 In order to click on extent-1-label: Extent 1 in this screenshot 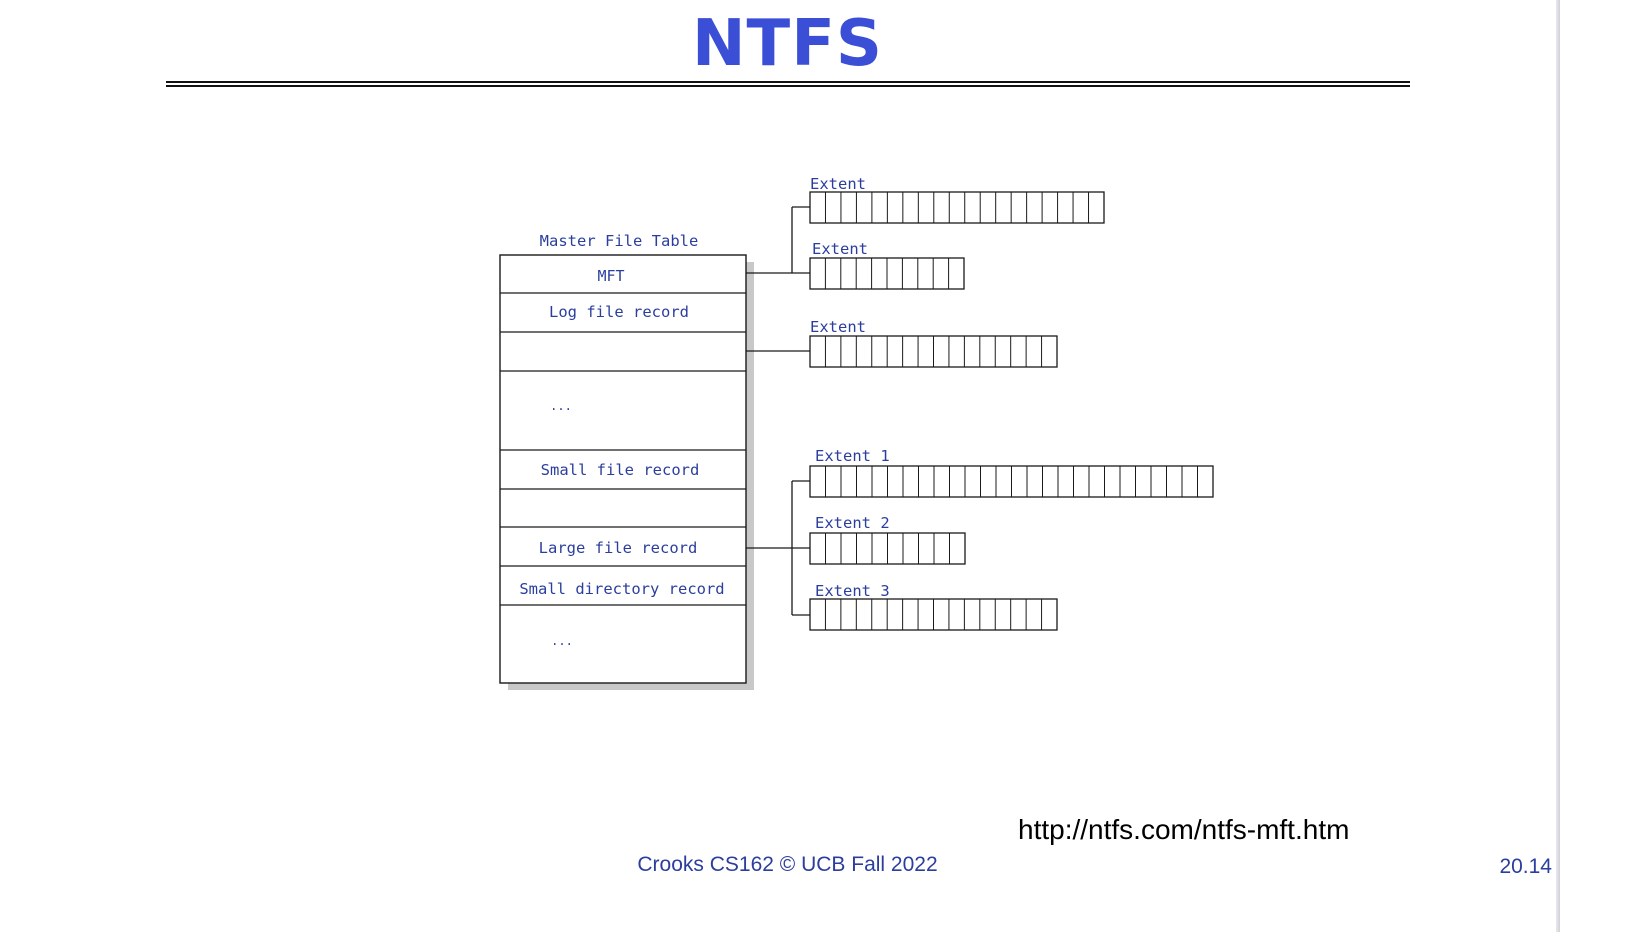, I will do `click(852, 456)`.